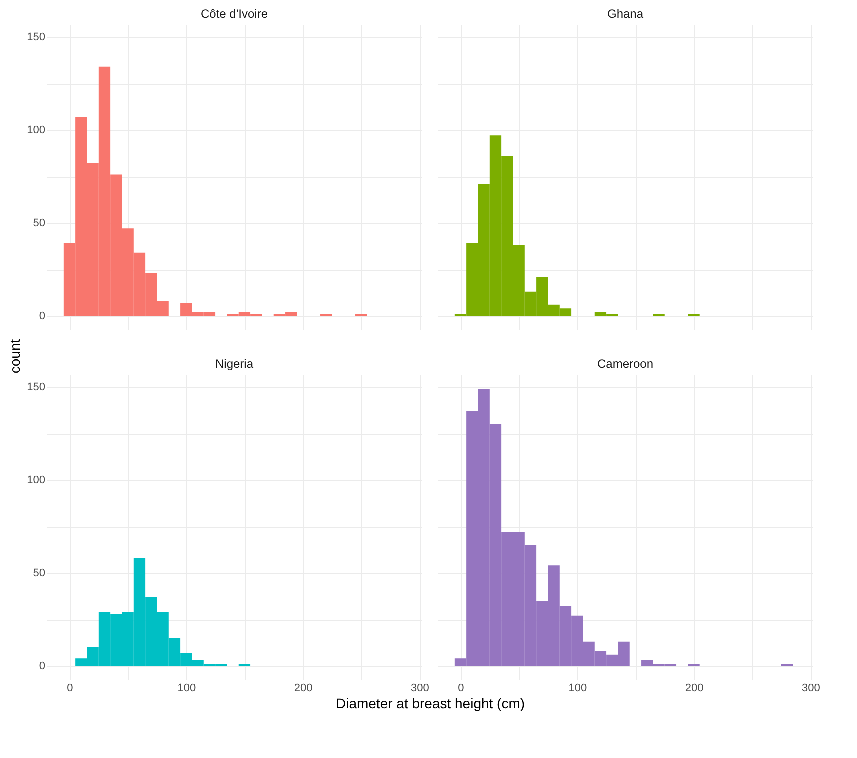 This screenshot has height=758, width=857. Describe the element at coordinates (625, 14) in the screenshot. I see `chart-title: Ghana` at that location.